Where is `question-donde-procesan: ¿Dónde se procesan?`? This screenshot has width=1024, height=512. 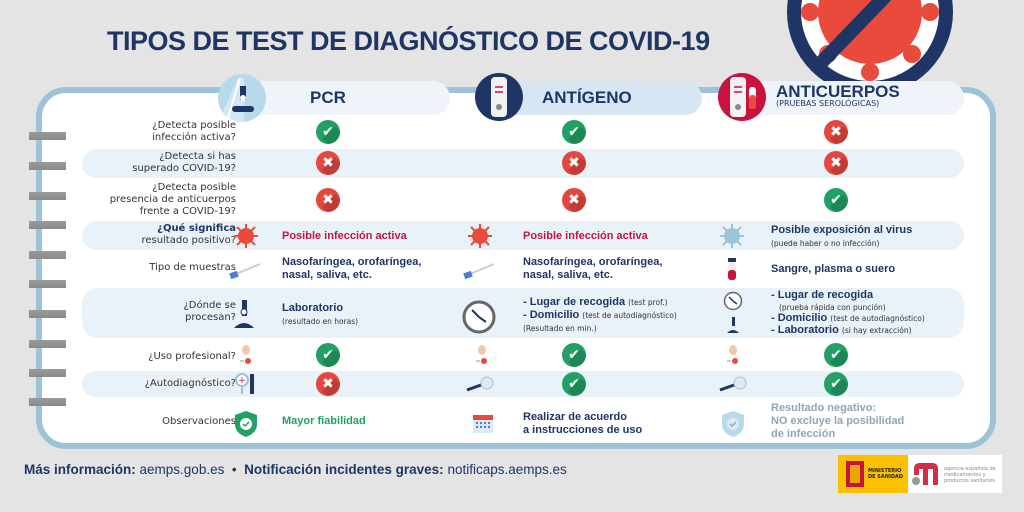
question-donde-procesan: ¿Dónde se procesan? is located at coordinates (209, 311).